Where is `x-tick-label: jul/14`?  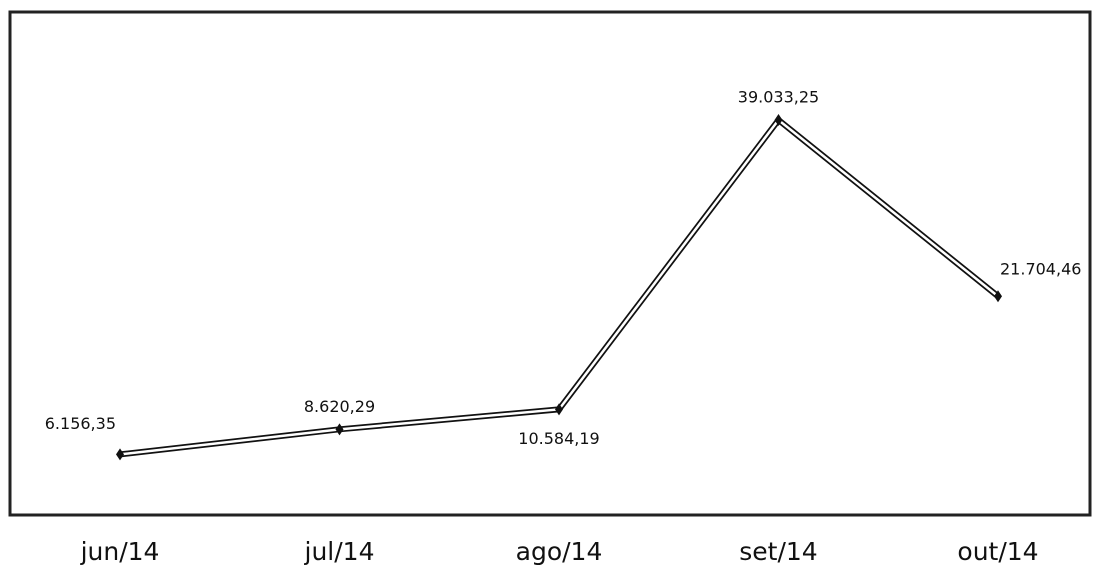
x-tick-label: jul/14 is located at coordinates (339, 551).